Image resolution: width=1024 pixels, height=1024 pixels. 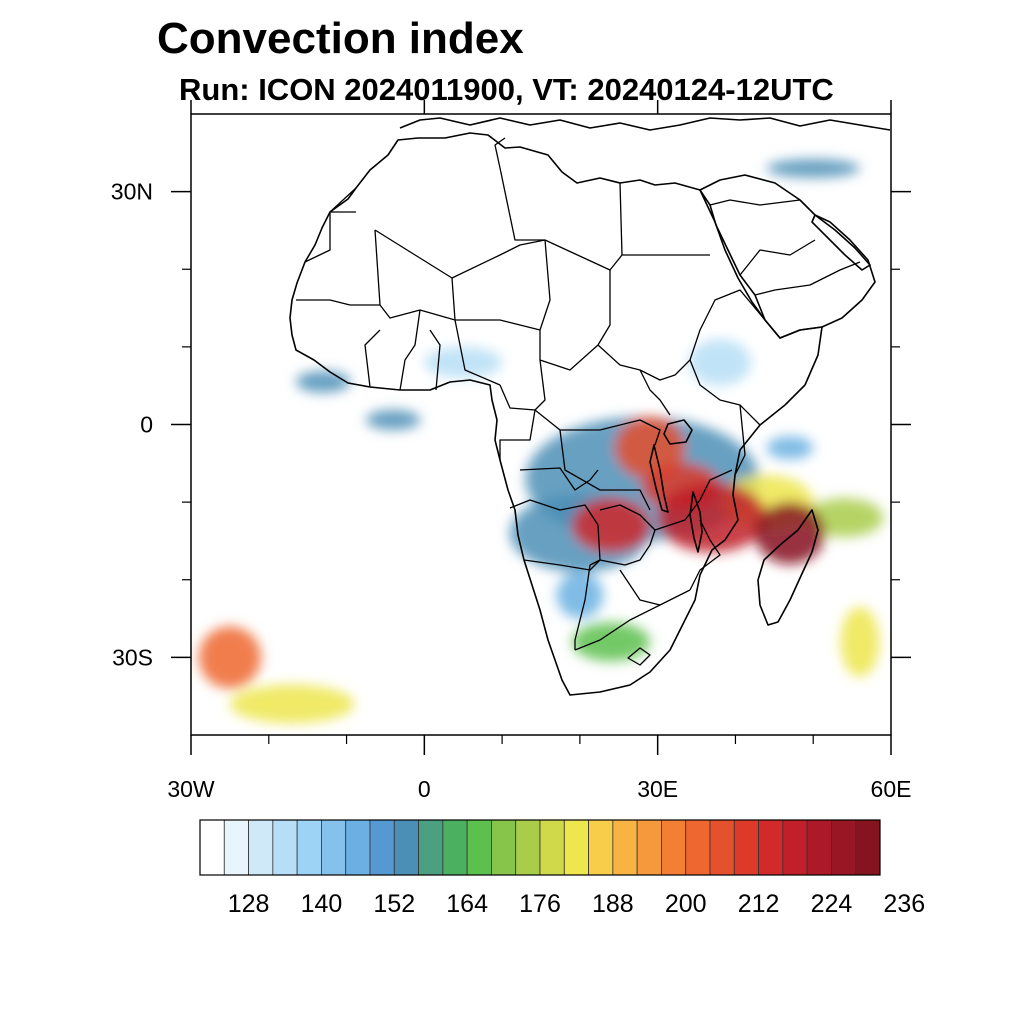 I want to click on colorbar-label: 152, so click(x=394, y=904).